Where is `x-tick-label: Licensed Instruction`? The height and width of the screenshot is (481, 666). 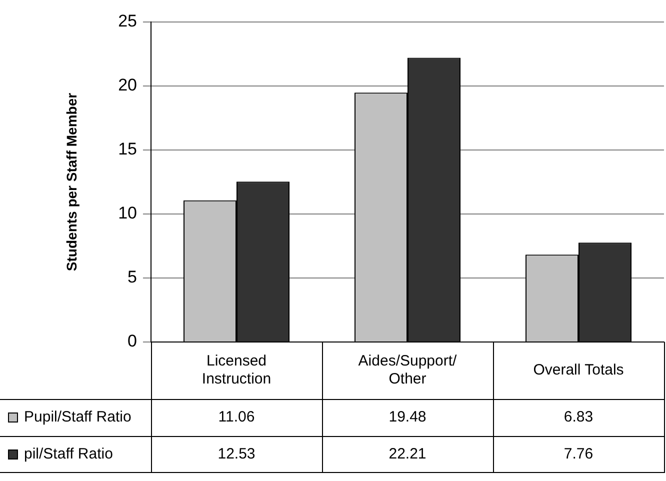 x-tick-label: Licensed Instruction is located at coordinates (237, 370).